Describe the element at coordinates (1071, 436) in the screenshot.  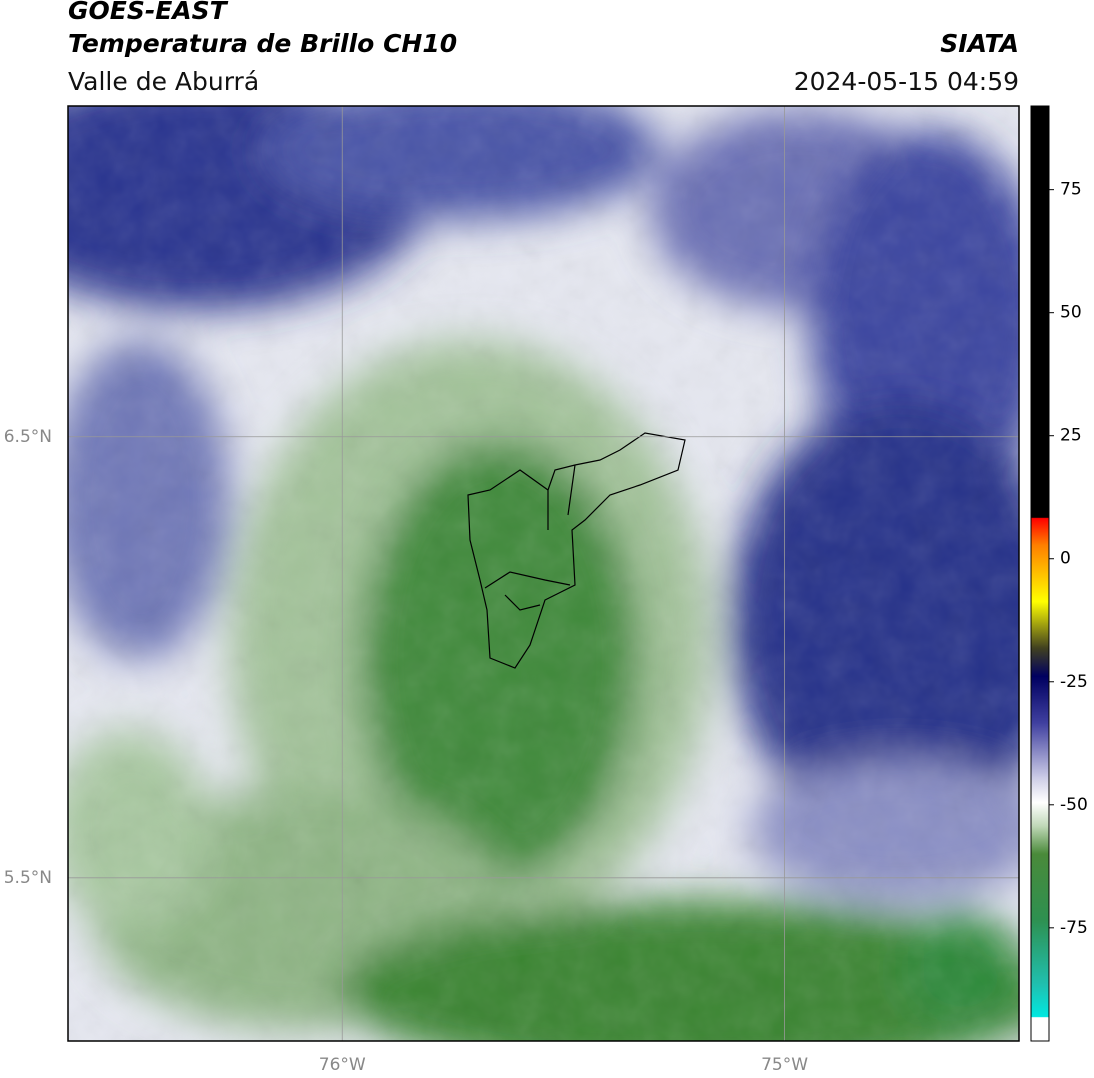
I see `colorbar-tick-label: 25` at that location.